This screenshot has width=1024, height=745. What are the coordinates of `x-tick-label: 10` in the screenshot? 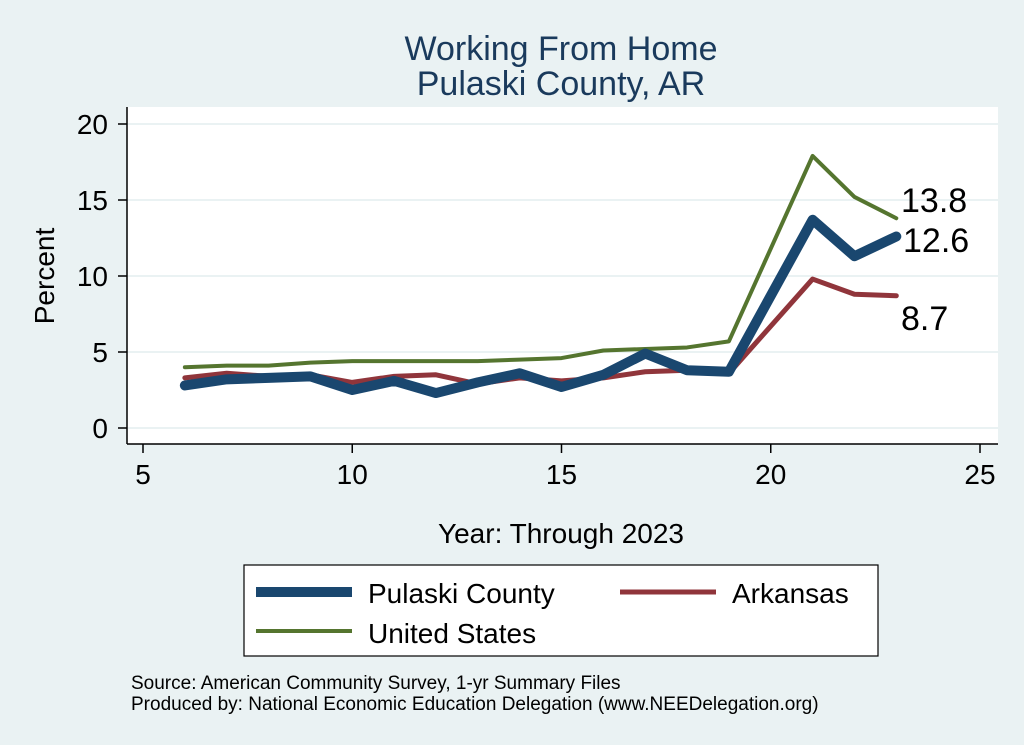 It's located at (352, 474).